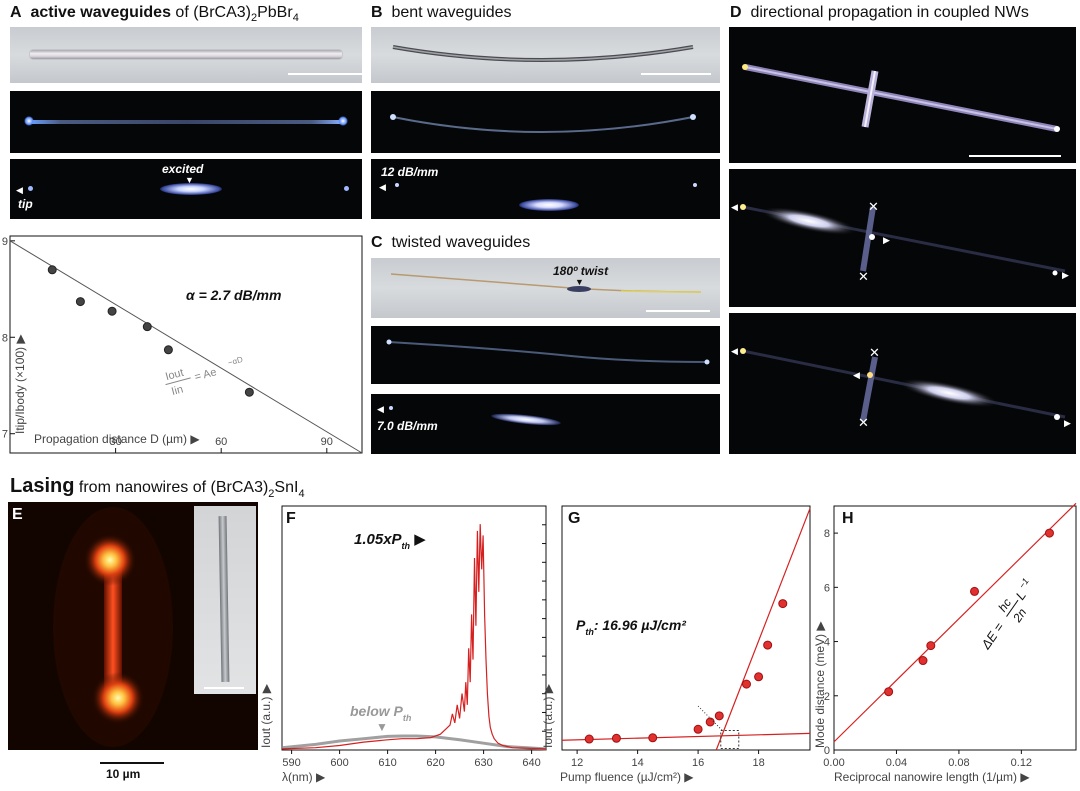 The width and height of the screenshot is (1080, 791). I want to click on x-tick-label: 590, so click(291, 763).